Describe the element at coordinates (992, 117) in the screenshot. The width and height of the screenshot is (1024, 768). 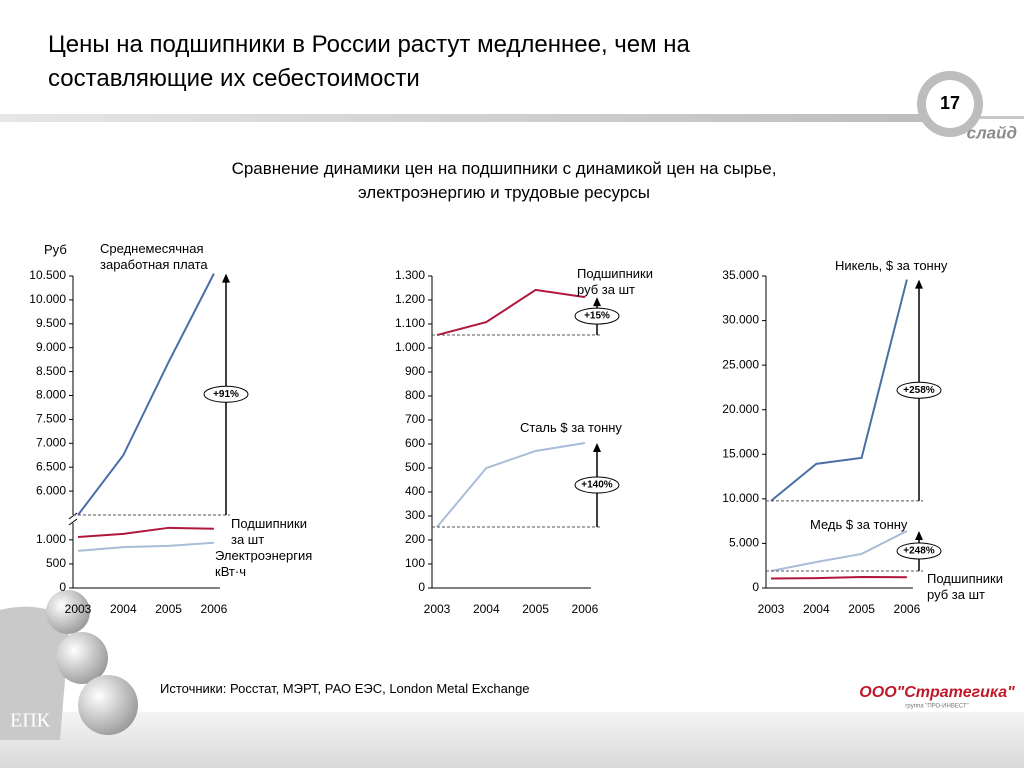
I see `title-rule-end` at that location.